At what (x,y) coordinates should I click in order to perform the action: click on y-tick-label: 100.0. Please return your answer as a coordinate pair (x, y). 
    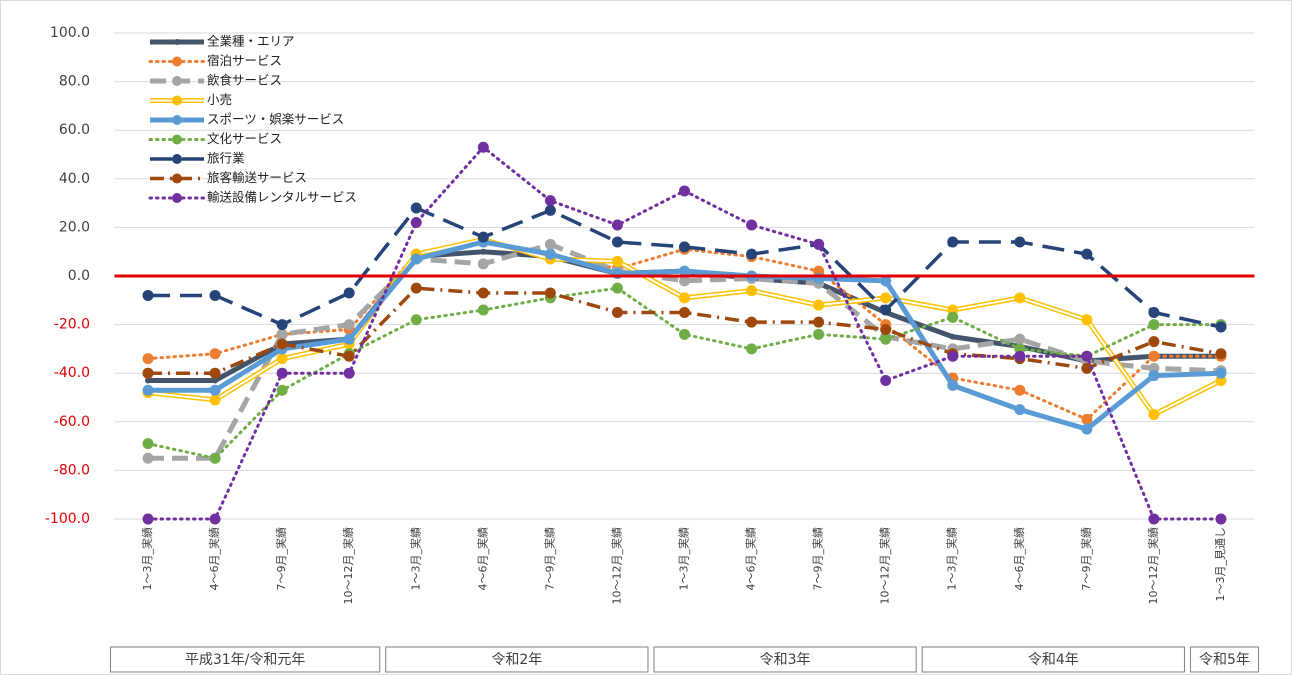
    Looking at the image, I should click on (70, 33).